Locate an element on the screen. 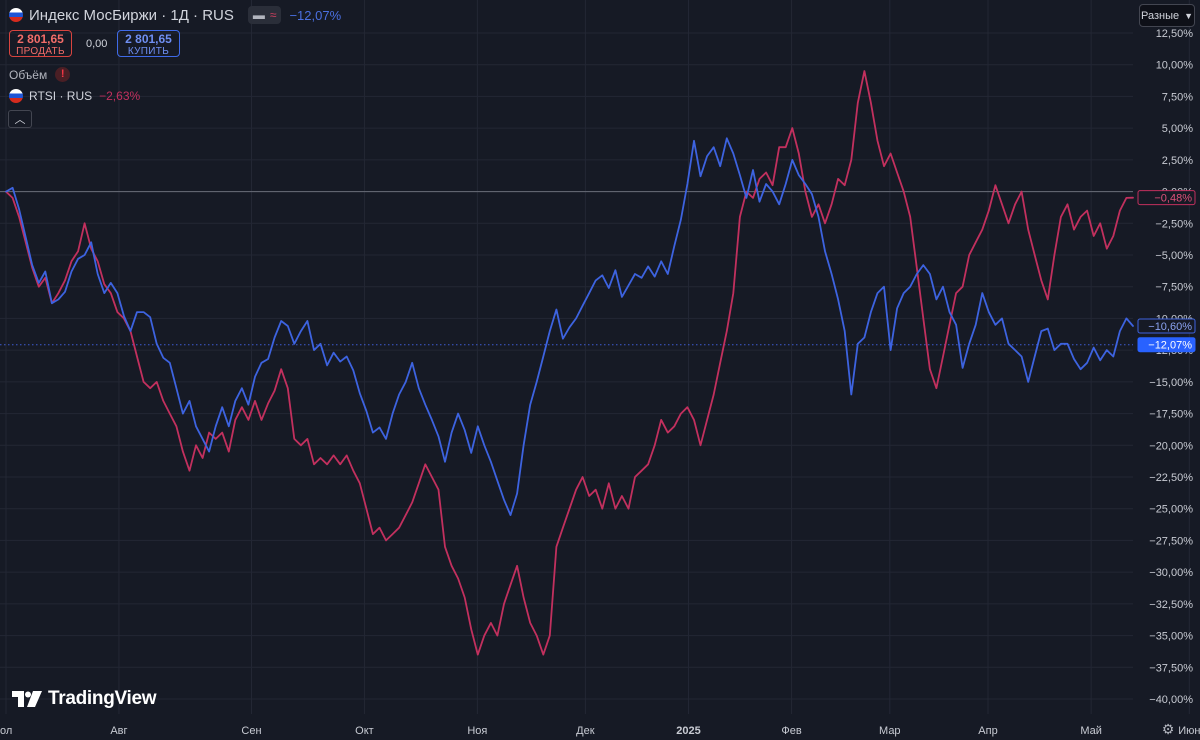  symbol-header: Индекс МосБиржи · 1Д · RUS ▬ ≈ −12,07% is located at coordinates (175, 15).